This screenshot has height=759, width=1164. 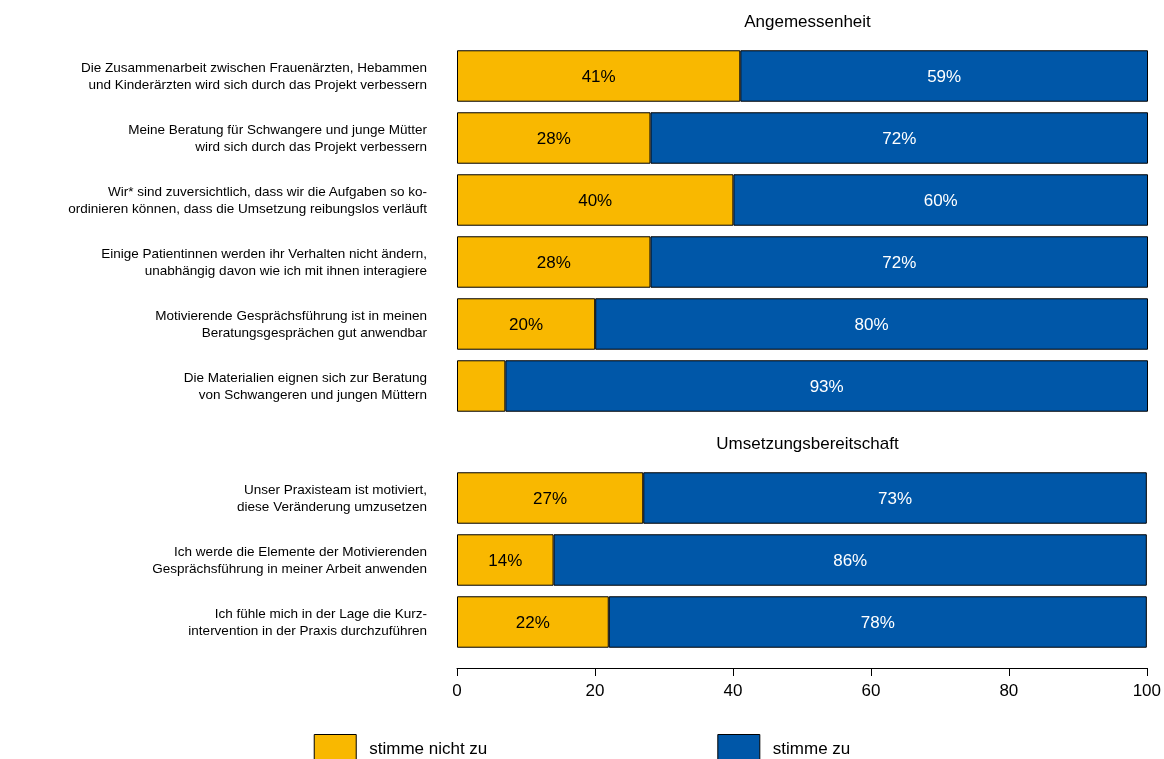 I want to click on x-tick-label: 100, so click(x=1147, y=690).